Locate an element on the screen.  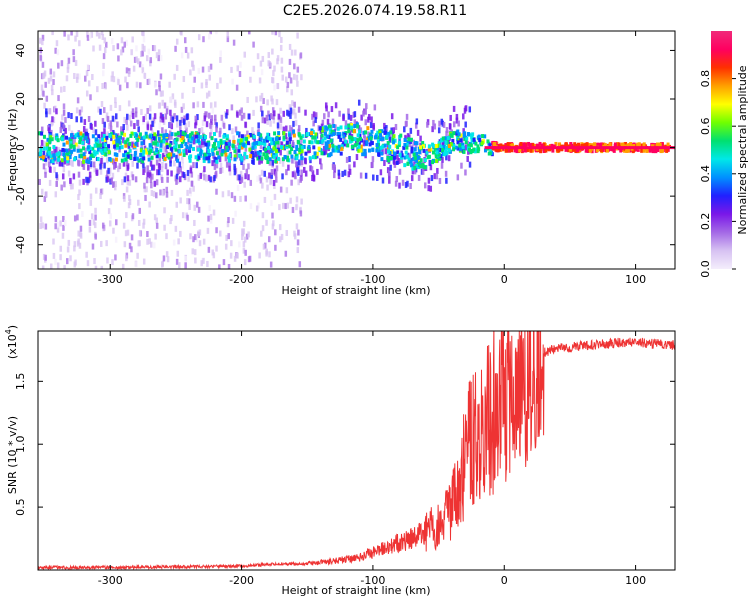
snr-x-axis-title: Height of straight line (km) is located at coordinates (355, 590).